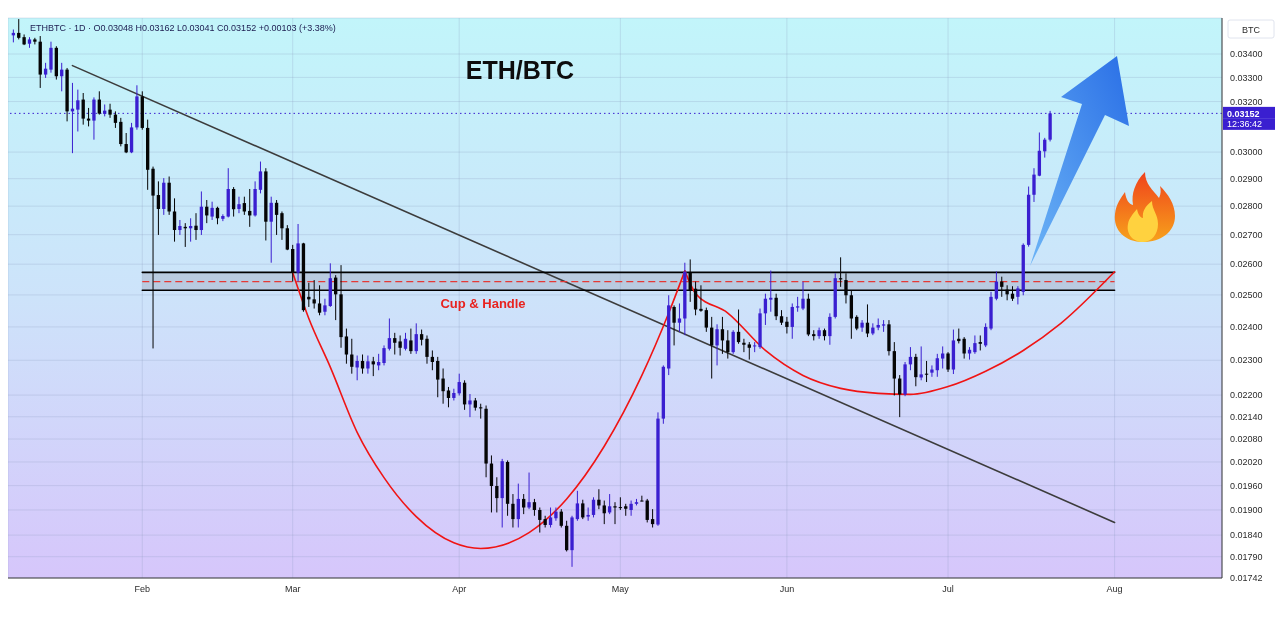 The width and height of the screenshot is (1280, 622). I want to click on y-tick-label: 0.03200, so click(1246, 101).